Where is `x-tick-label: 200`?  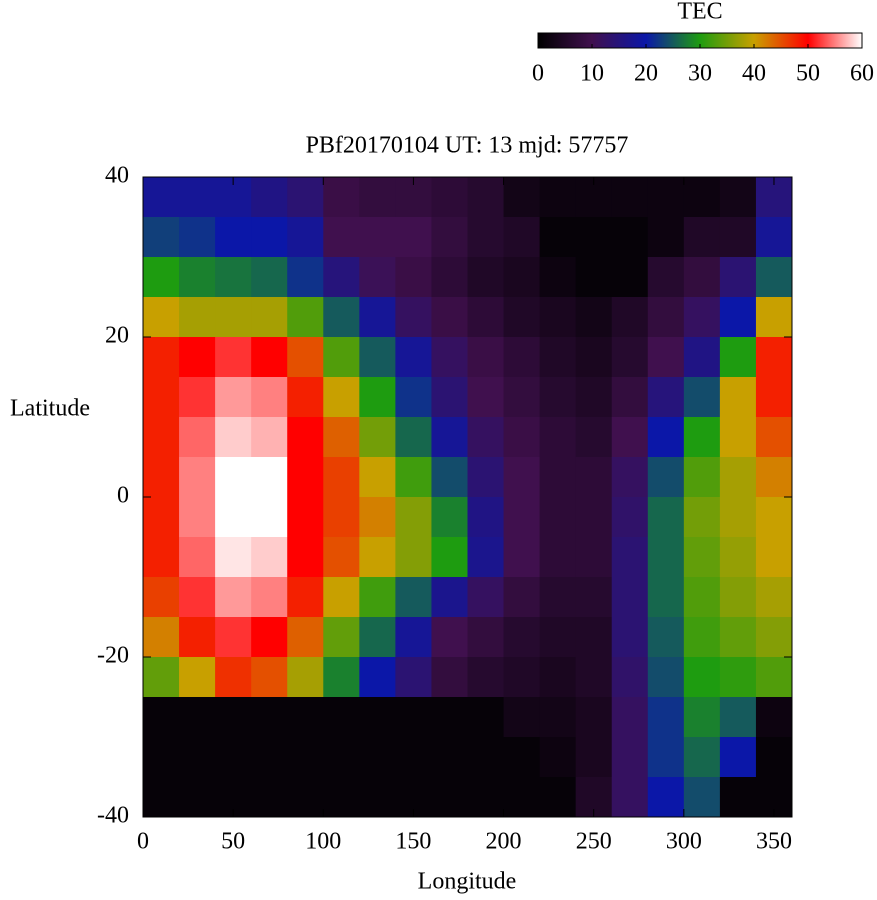
x-tick-label: 200 is located at coordinates (504, 842).